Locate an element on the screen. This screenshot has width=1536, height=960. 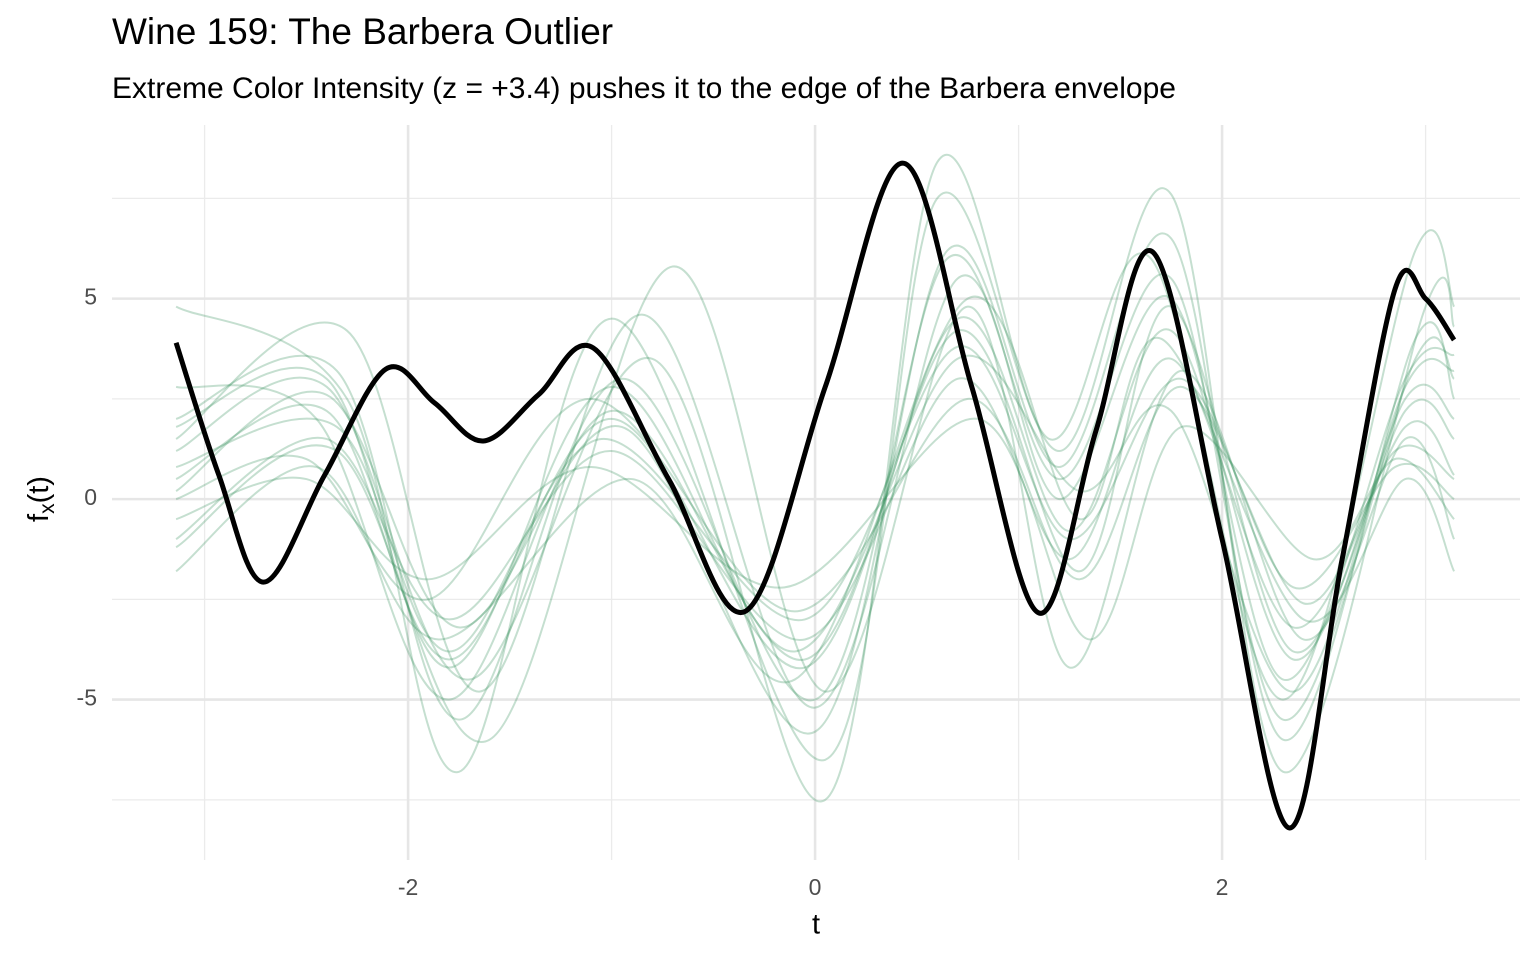
y-title-main: f is located at coordinates (39, 517).